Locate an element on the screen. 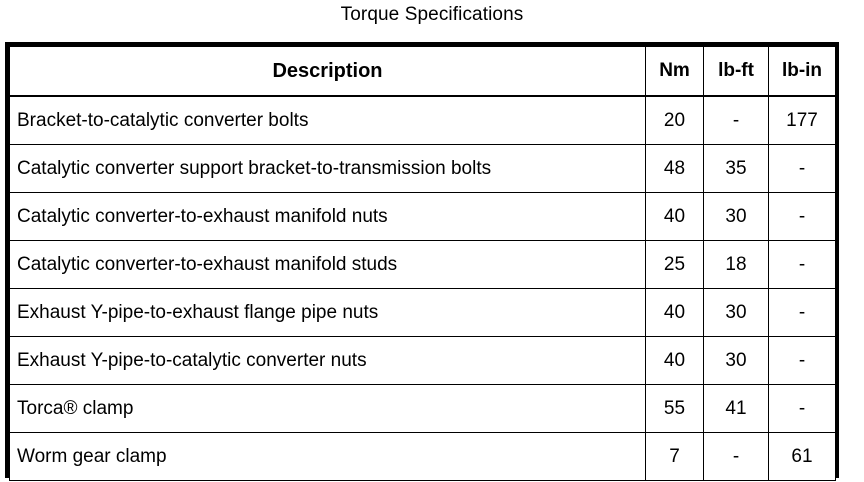 The image size is (864, 482). cell-description: Torca® clamp is located at coordinates (327, 408).